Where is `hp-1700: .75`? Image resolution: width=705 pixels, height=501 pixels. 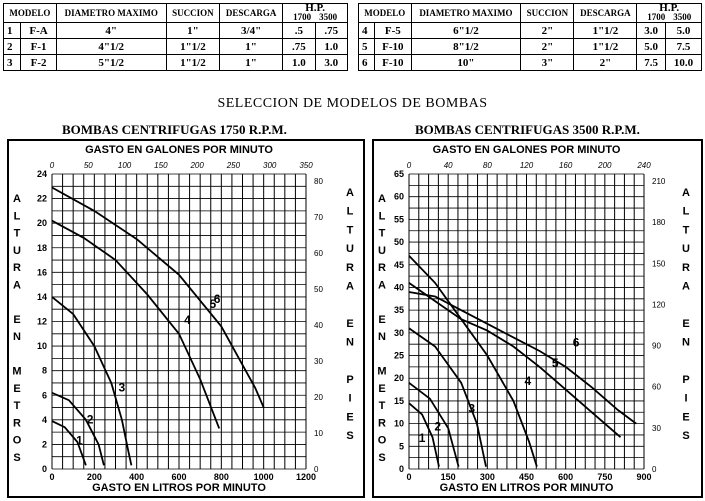
hp-1700: .75 is located at coordinates (299, 46).